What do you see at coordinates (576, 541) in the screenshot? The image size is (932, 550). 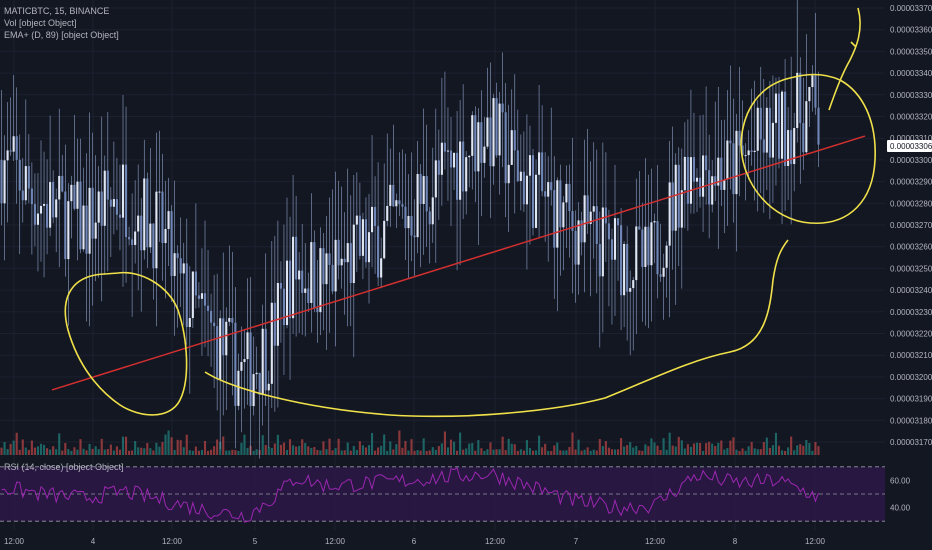 I see `time-tick-label: 7` at bounding box center [576, 541].